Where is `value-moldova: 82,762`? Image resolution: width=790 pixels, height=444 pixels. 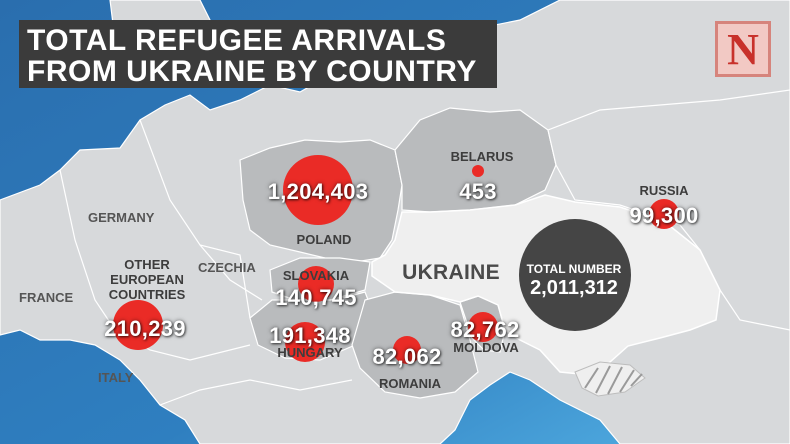
value-moldova: 82,762 is located at coordinates (485, 329).